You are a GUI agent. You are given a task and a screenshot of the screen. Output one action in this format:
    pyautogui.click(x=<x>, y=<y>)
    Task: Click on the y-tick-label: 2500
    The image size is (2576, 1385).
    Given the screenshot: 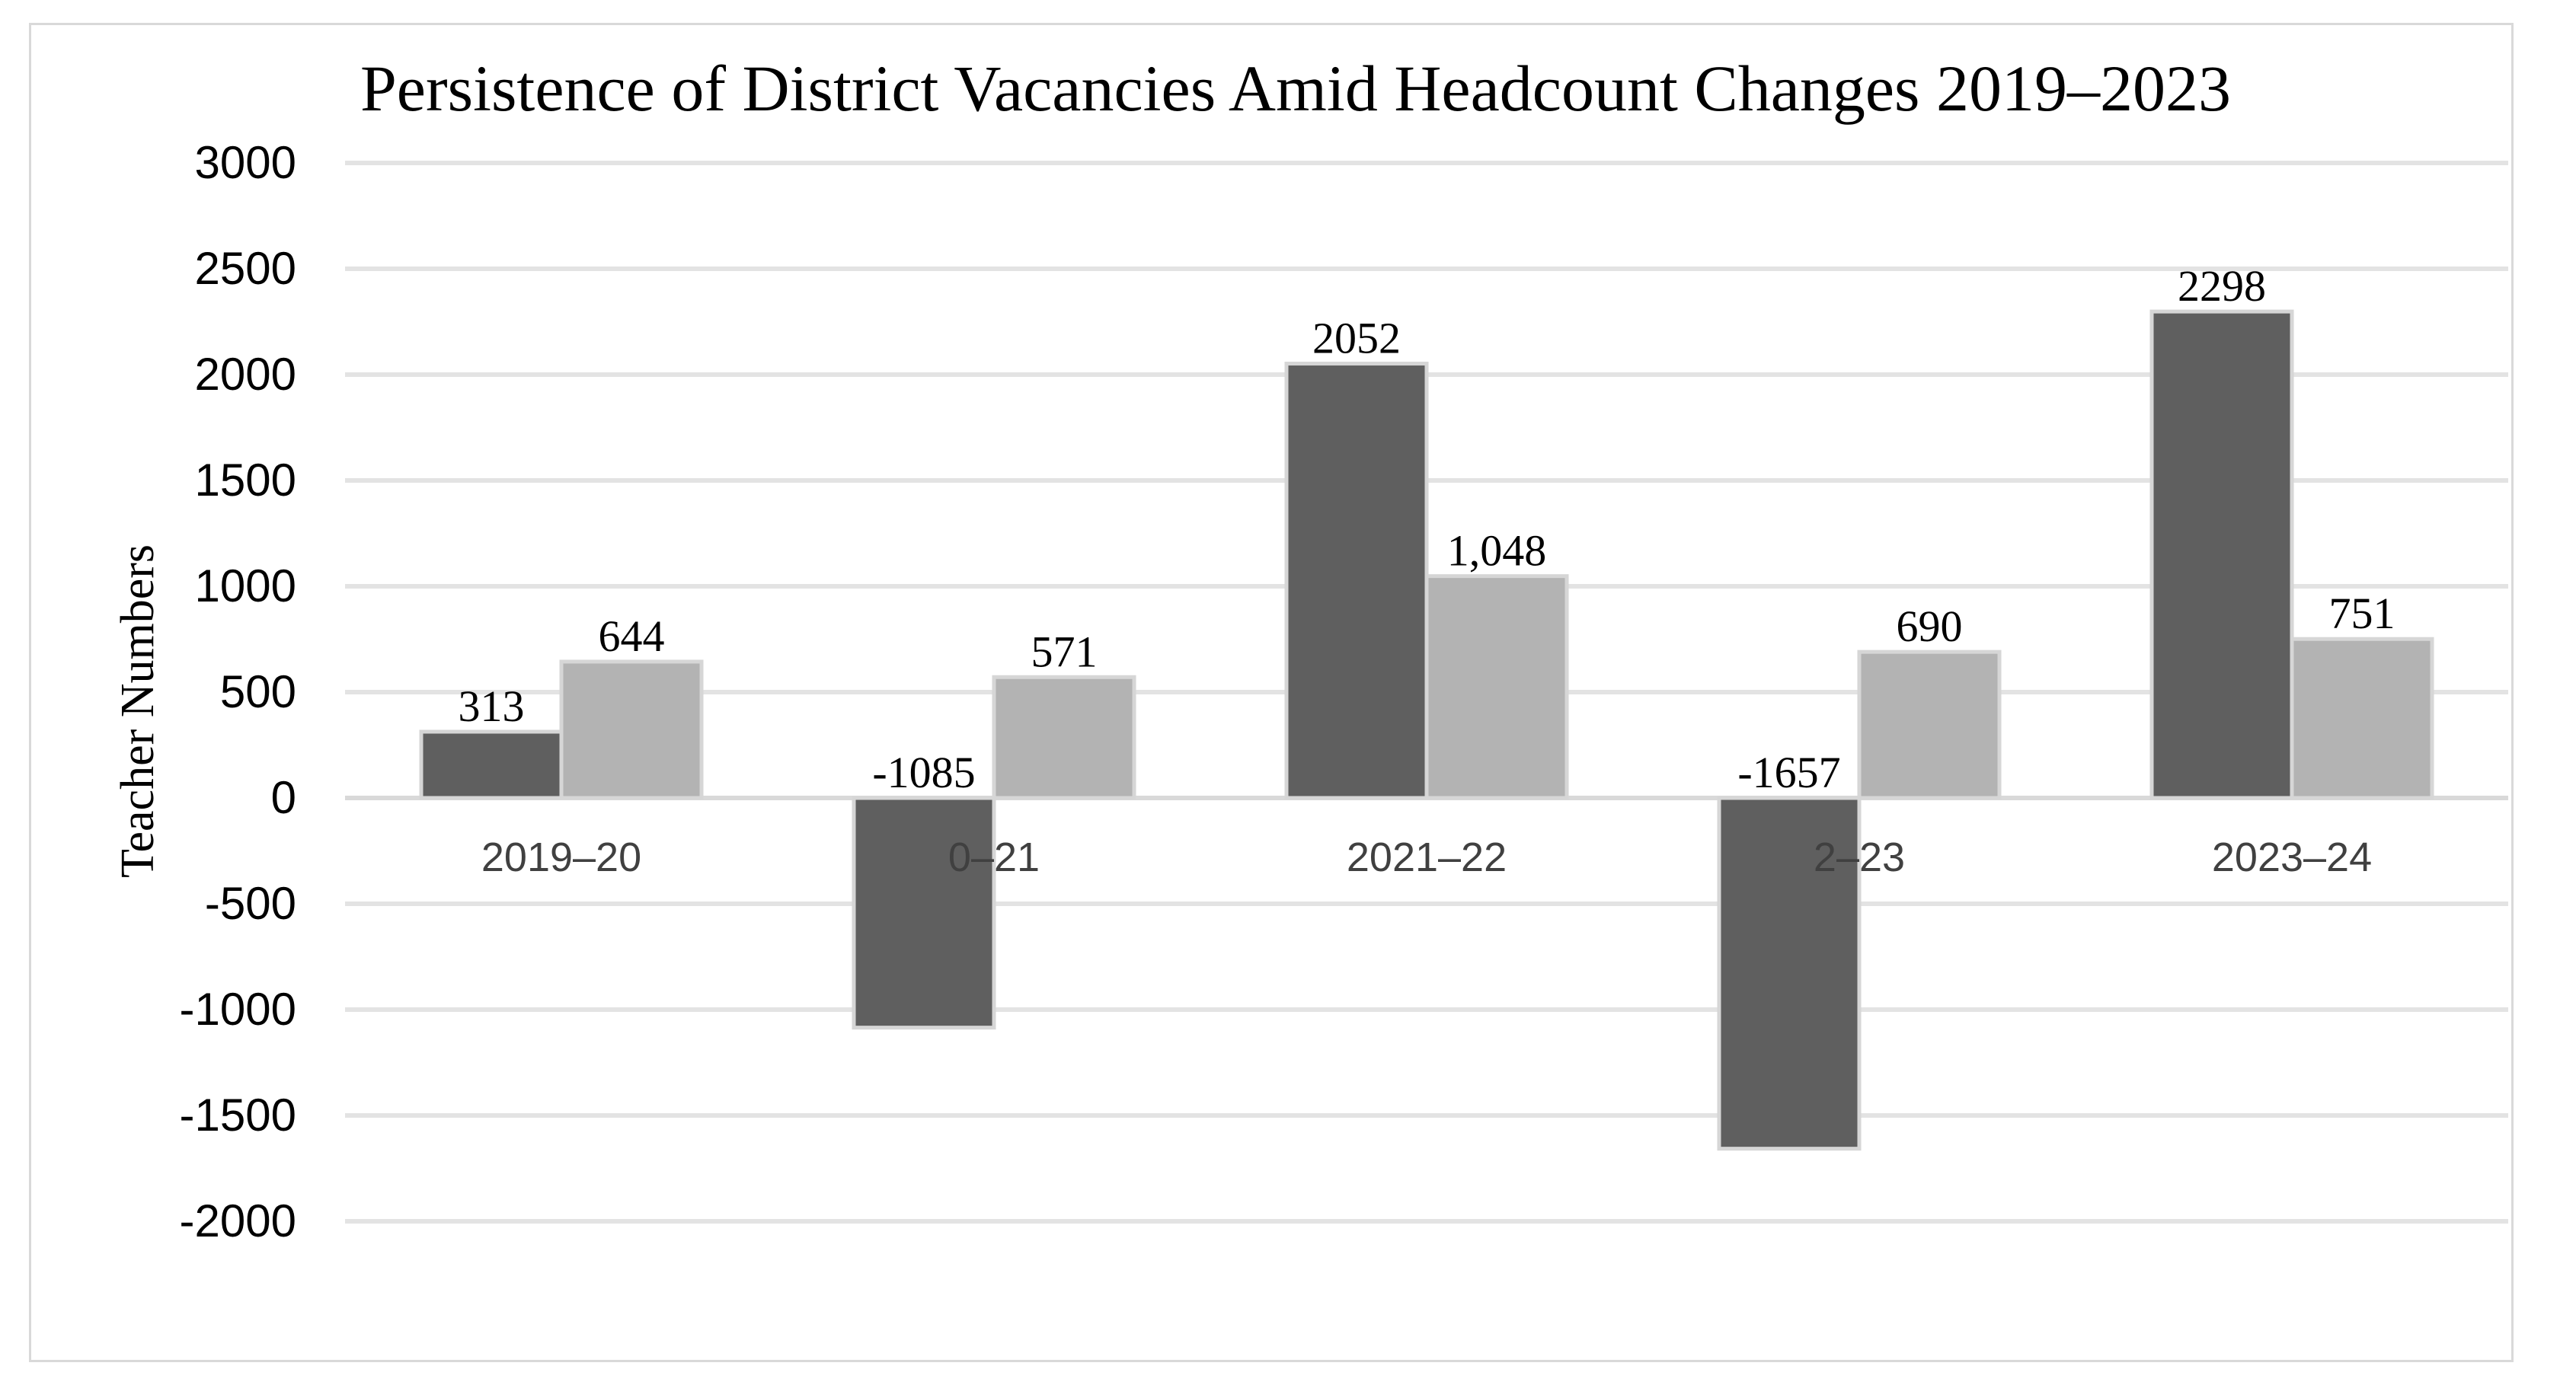 What is the action you would take?
    pyautogui.click(x=246, y=268)
    